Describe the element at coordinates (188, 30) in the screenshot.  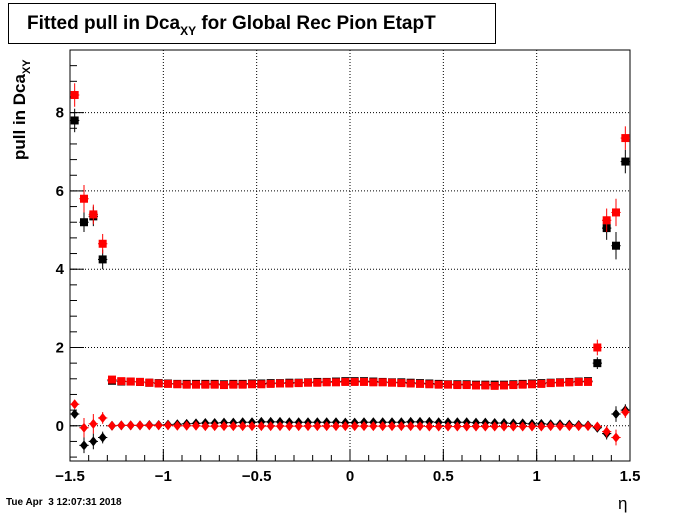
I see `chart-title-subscript: XY` at that location.